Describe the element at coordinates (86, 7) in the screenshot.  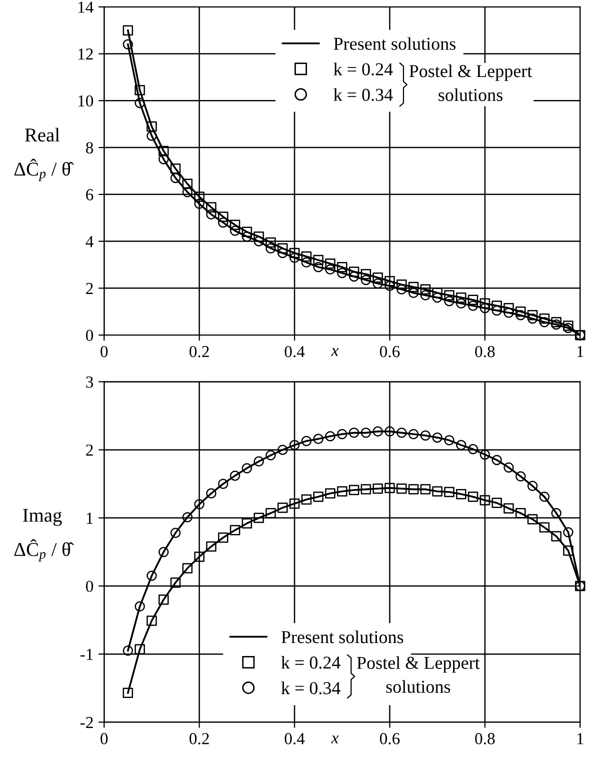
I see `y-tick-label: 14` at that location.